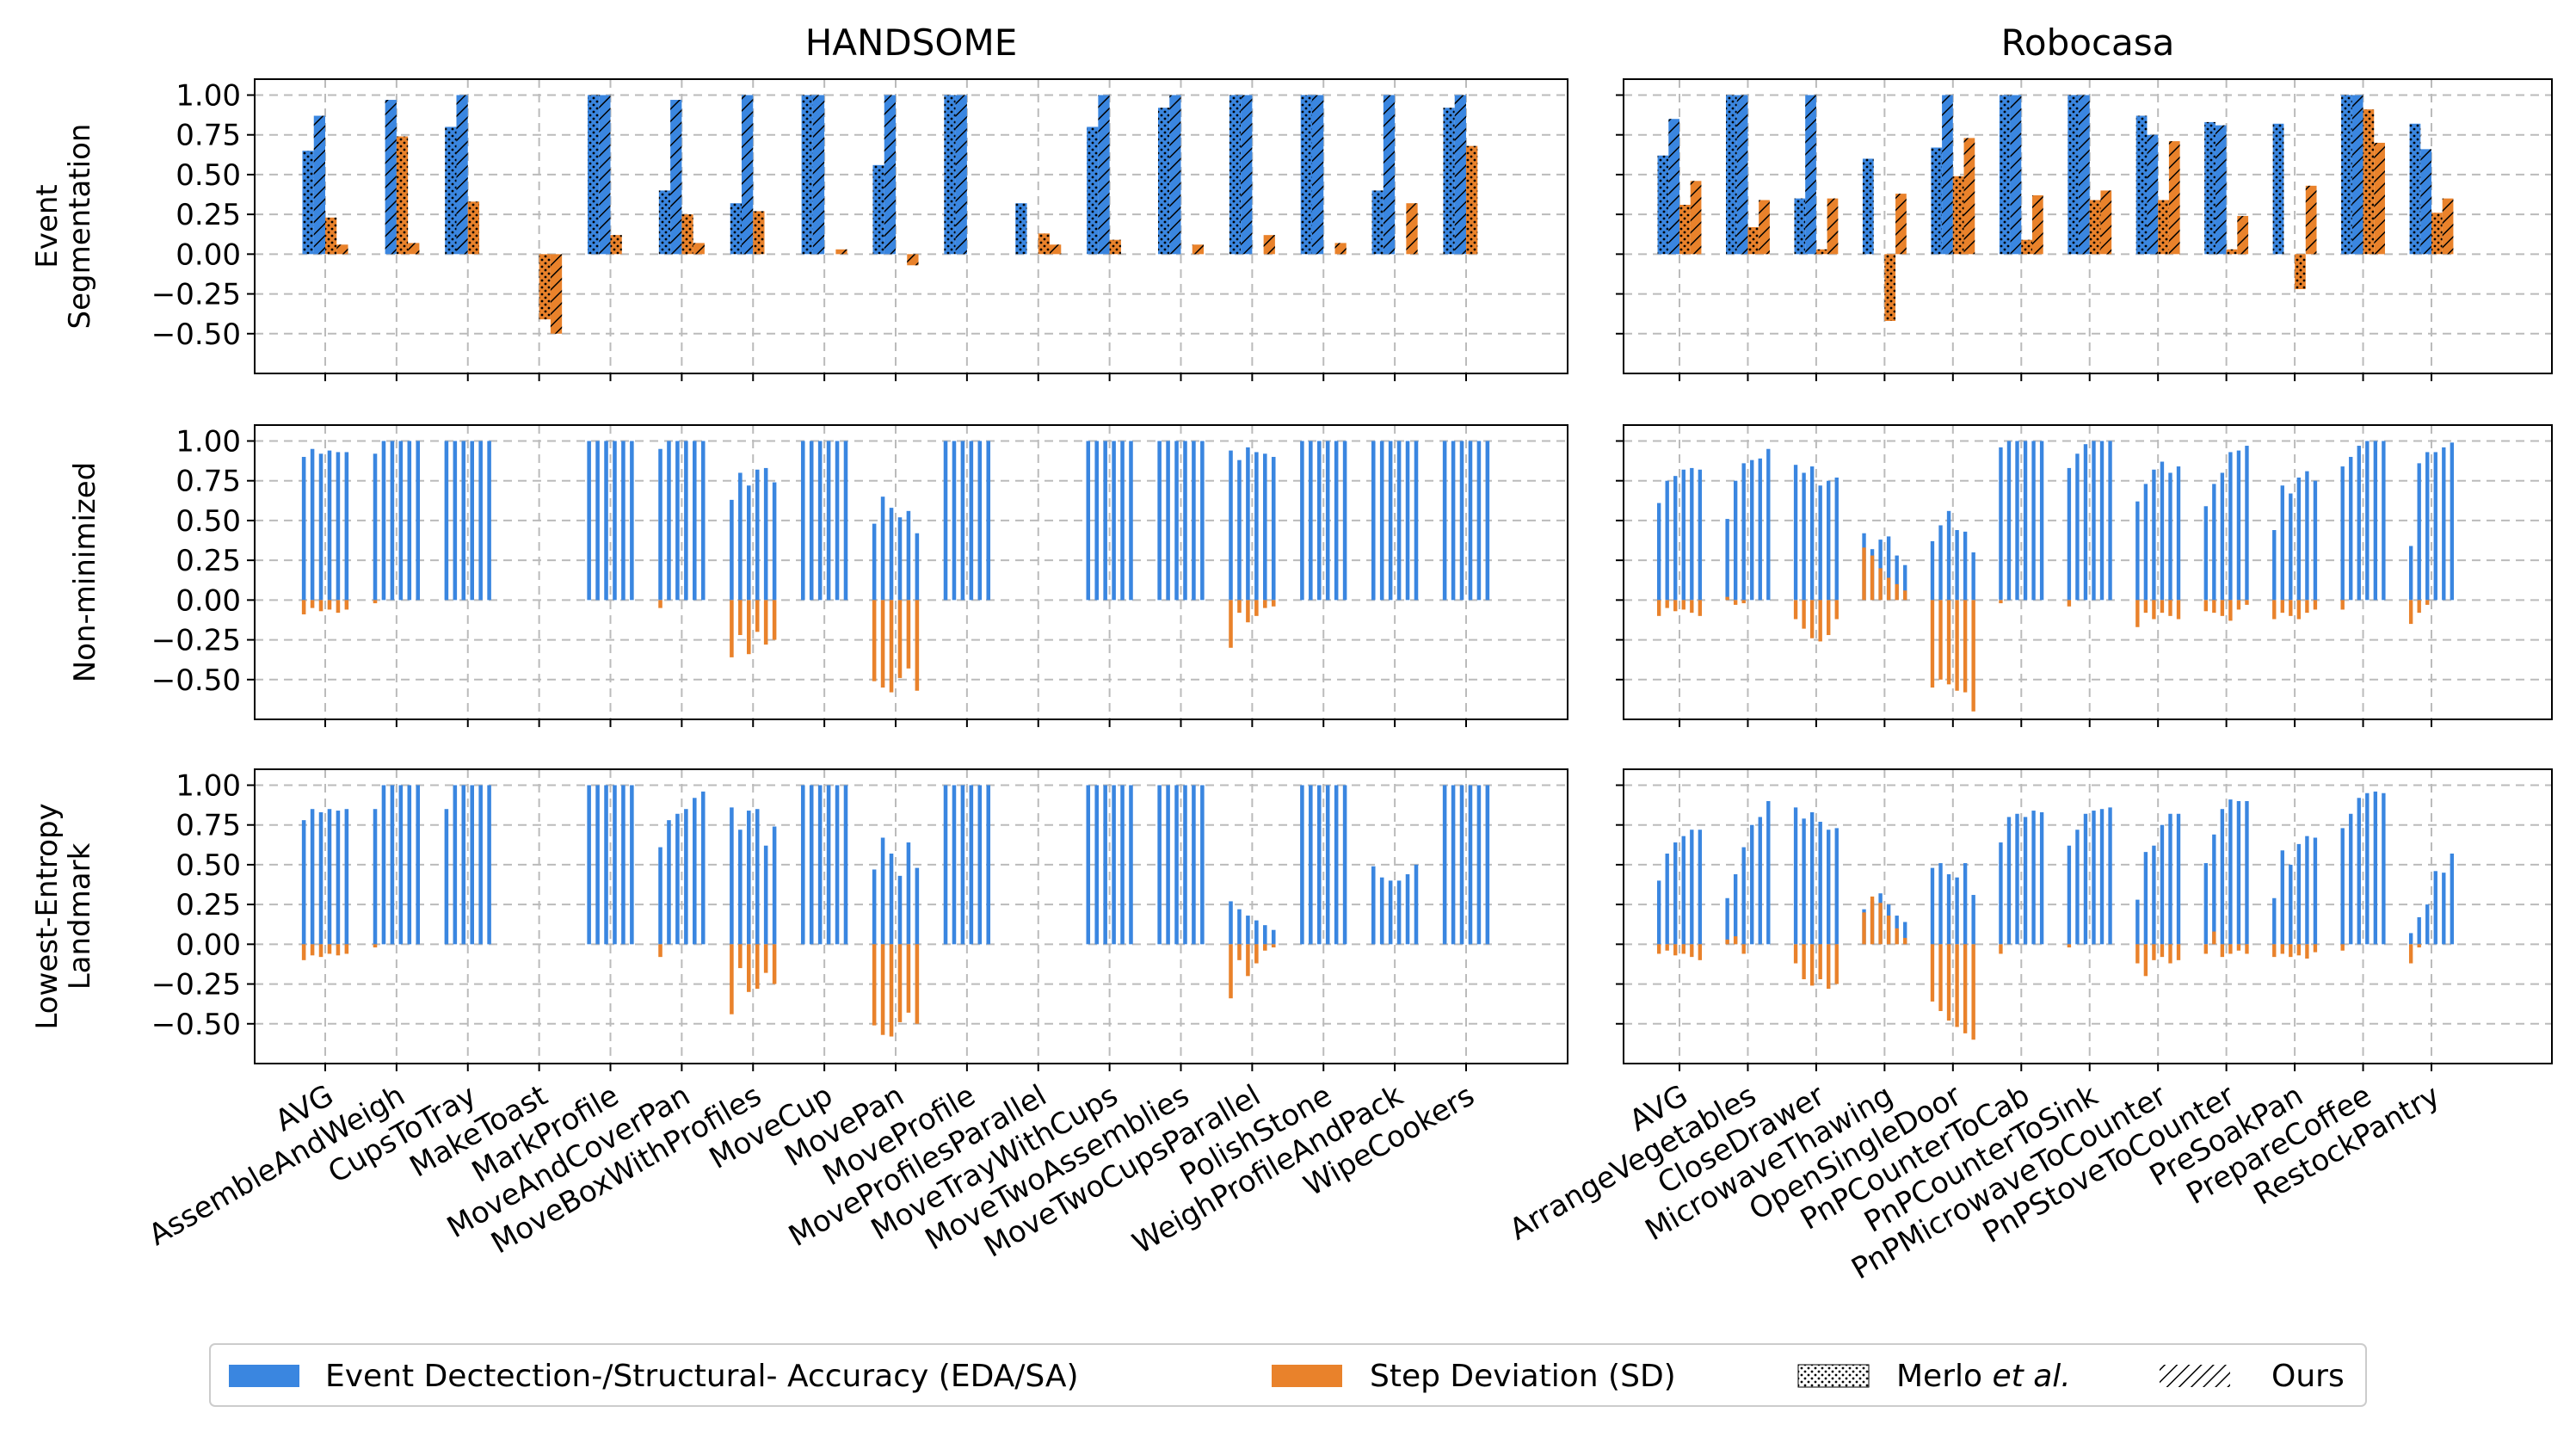 This screenshot has height=1437, width=2576. I want to click on axes-frame, so click(2088, 572).